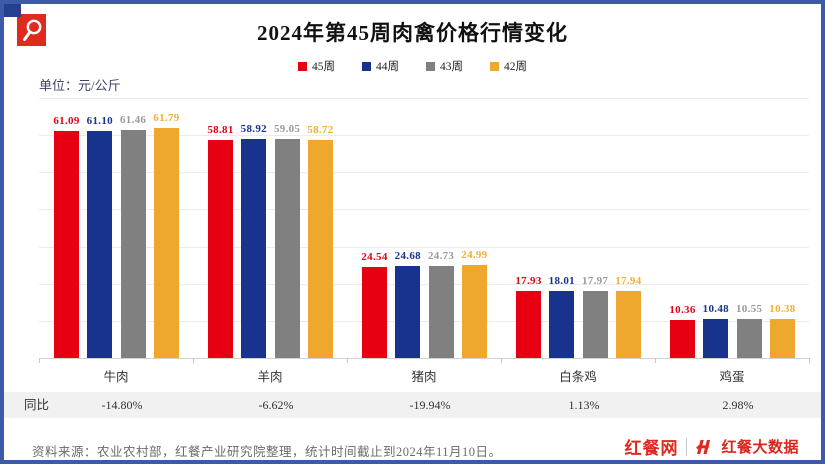 The height and width of the screenshot is (464, 825). What do you see at coordinates (407, 256) in the screenshot?
I see `bar-value-label: 24.68` at bounding box center [407, 256].